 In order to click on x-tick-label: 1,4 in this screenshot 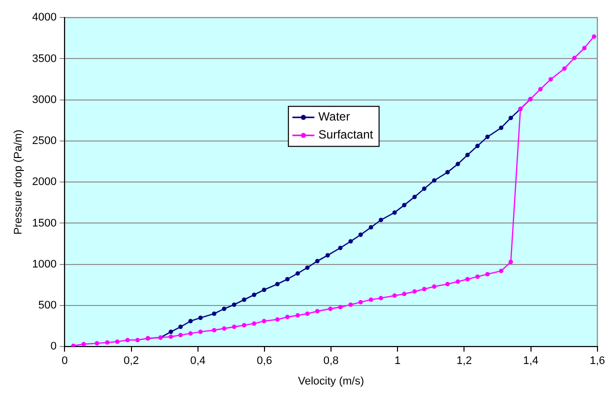, I will do `click(530, 361)`.